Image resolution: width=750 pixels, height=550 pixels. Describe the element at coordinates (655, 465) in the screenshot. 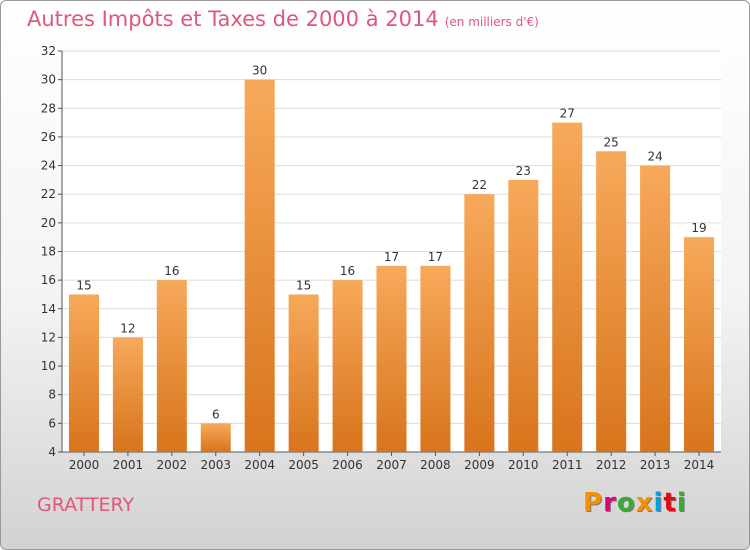

I see `x-tick-label: 2013` at that location.